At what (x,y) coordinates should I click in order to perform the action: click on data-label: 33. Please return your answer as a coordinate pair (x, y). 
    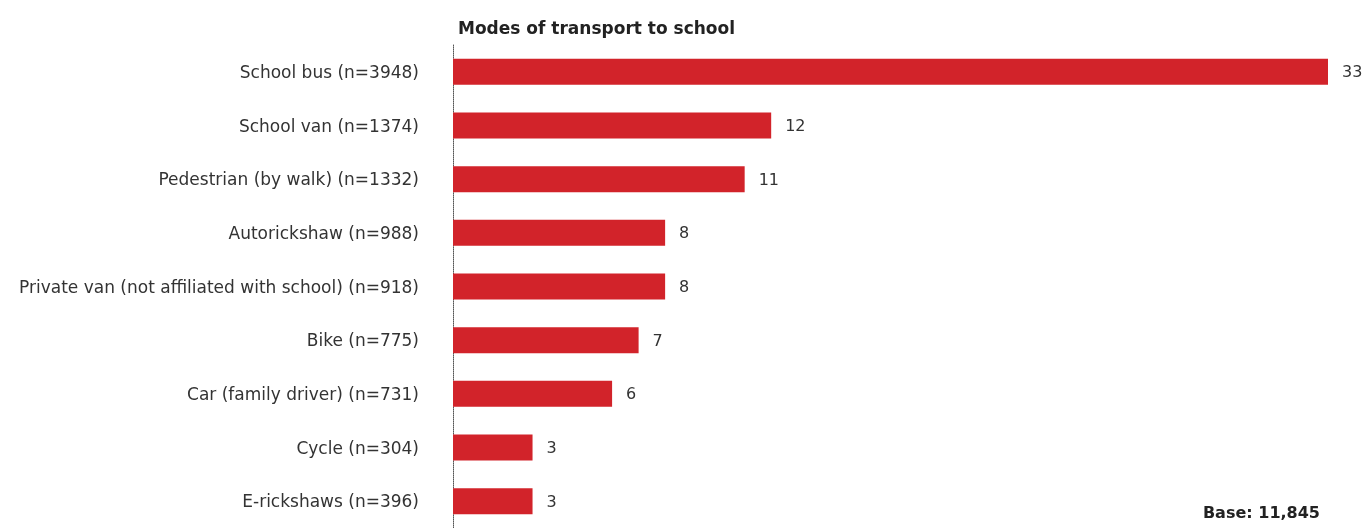
    Looking at the image, I should click on (1352, 72).